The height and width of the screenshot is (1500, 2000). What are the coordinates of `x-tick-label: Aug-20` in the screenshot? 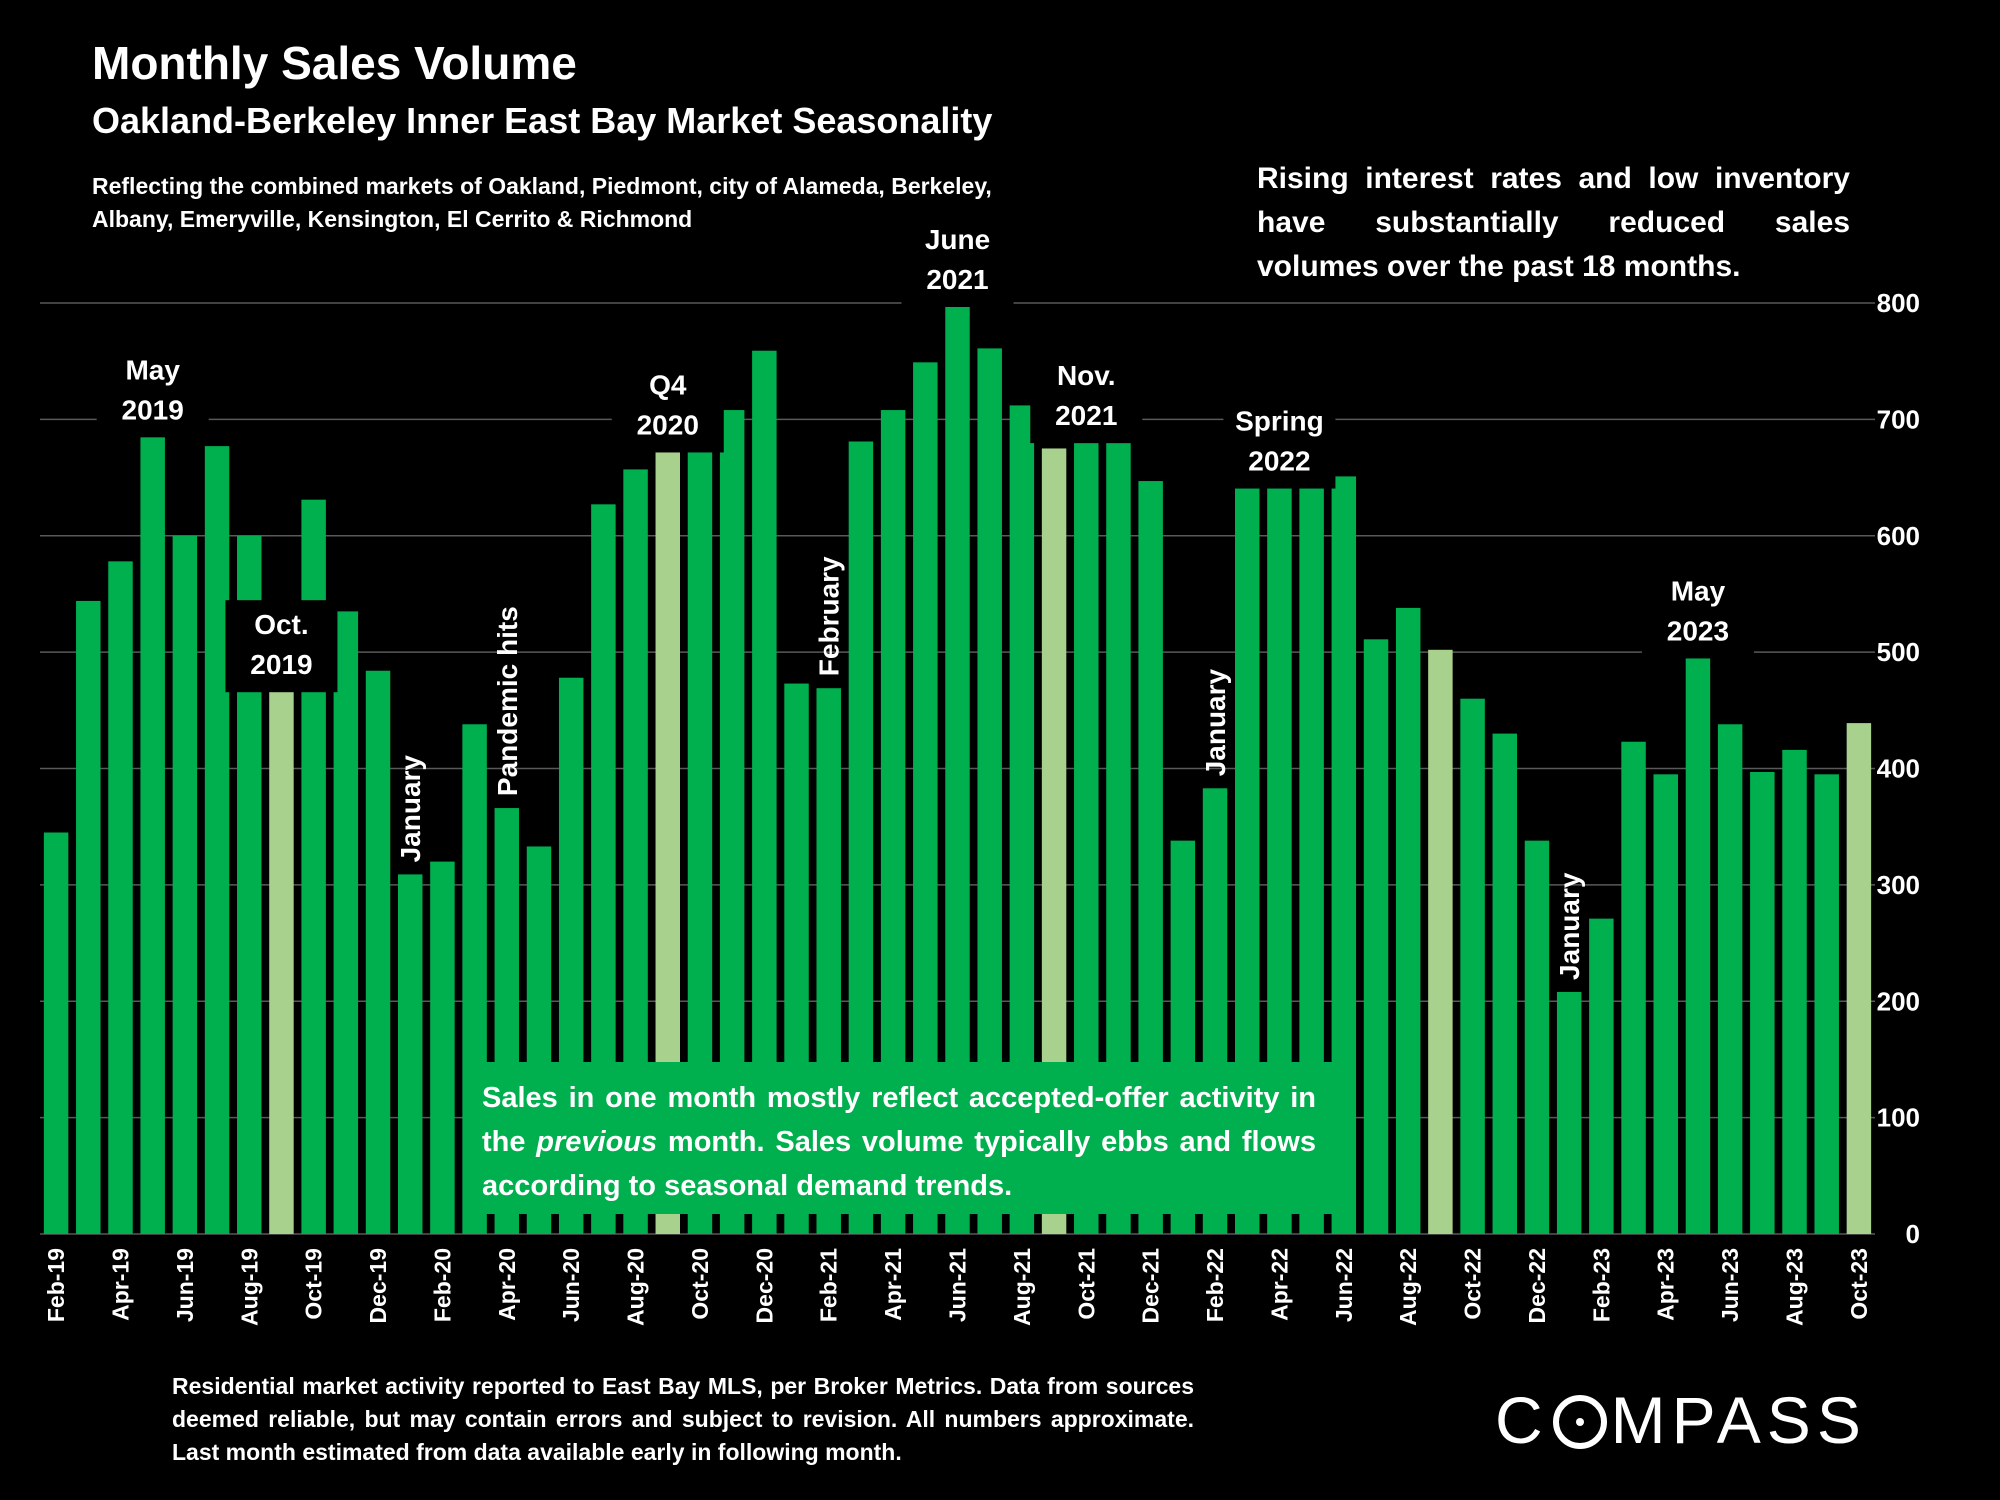 It's located at (636, 1287).